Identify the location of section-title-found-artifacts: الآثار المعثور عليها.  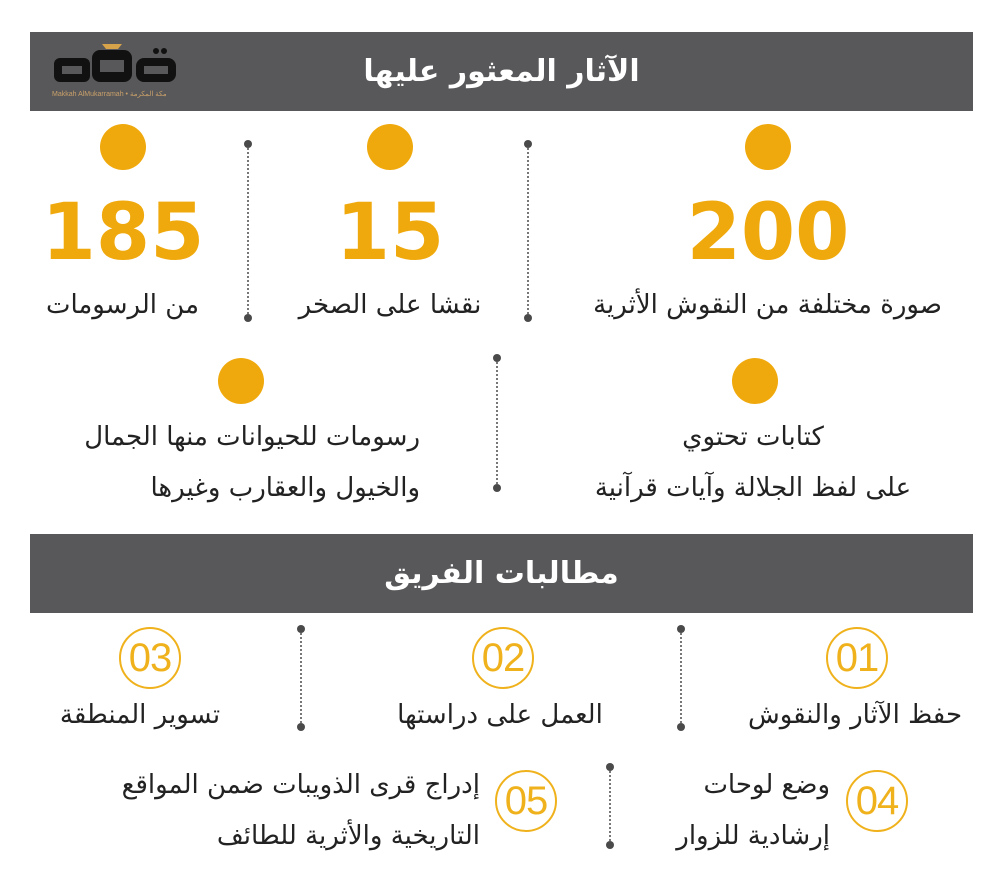
(501, 71).